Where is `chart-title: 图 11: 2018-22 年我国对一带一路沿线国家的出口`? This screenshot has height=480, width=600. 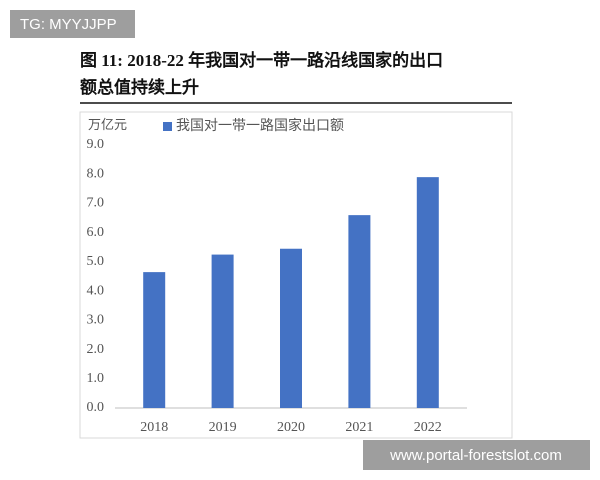
chart-title: 图 11: 2018-22 年我国对一带一路沿线国家的出口 is located at coordinates (261, 60).